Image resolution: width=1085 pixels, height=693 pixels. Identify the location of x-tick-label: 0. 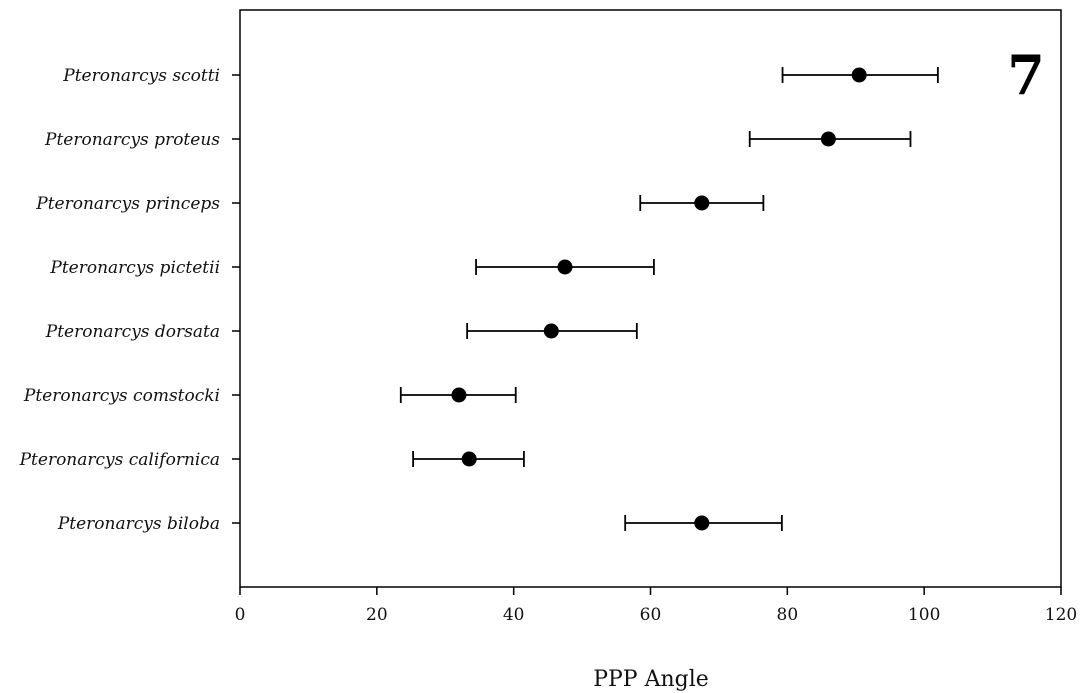
(240, 615).